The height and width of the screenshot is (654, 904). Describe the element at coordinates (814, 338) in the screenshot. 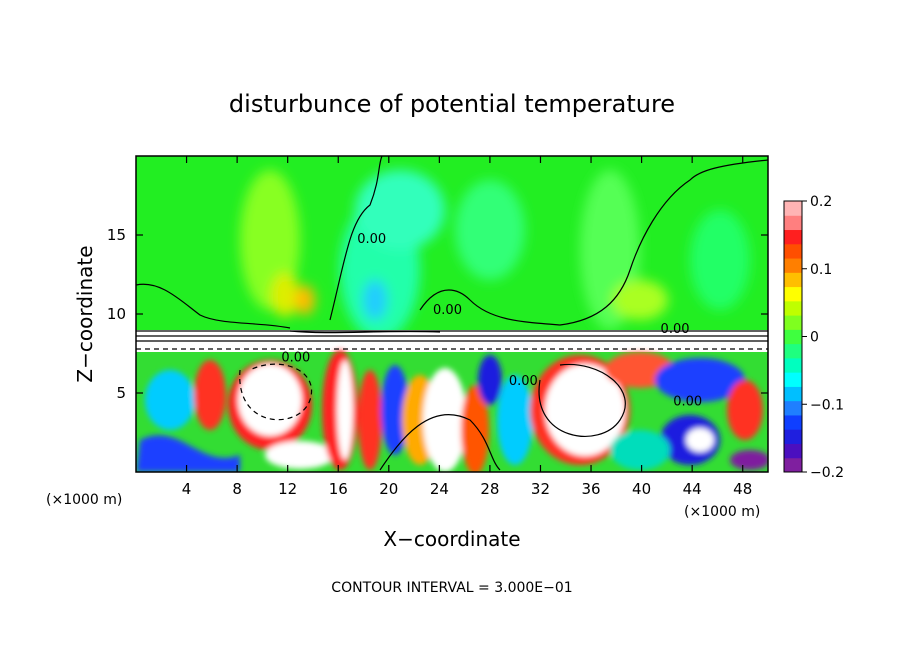

I see `colorbar-tick-label: 0` at that location.